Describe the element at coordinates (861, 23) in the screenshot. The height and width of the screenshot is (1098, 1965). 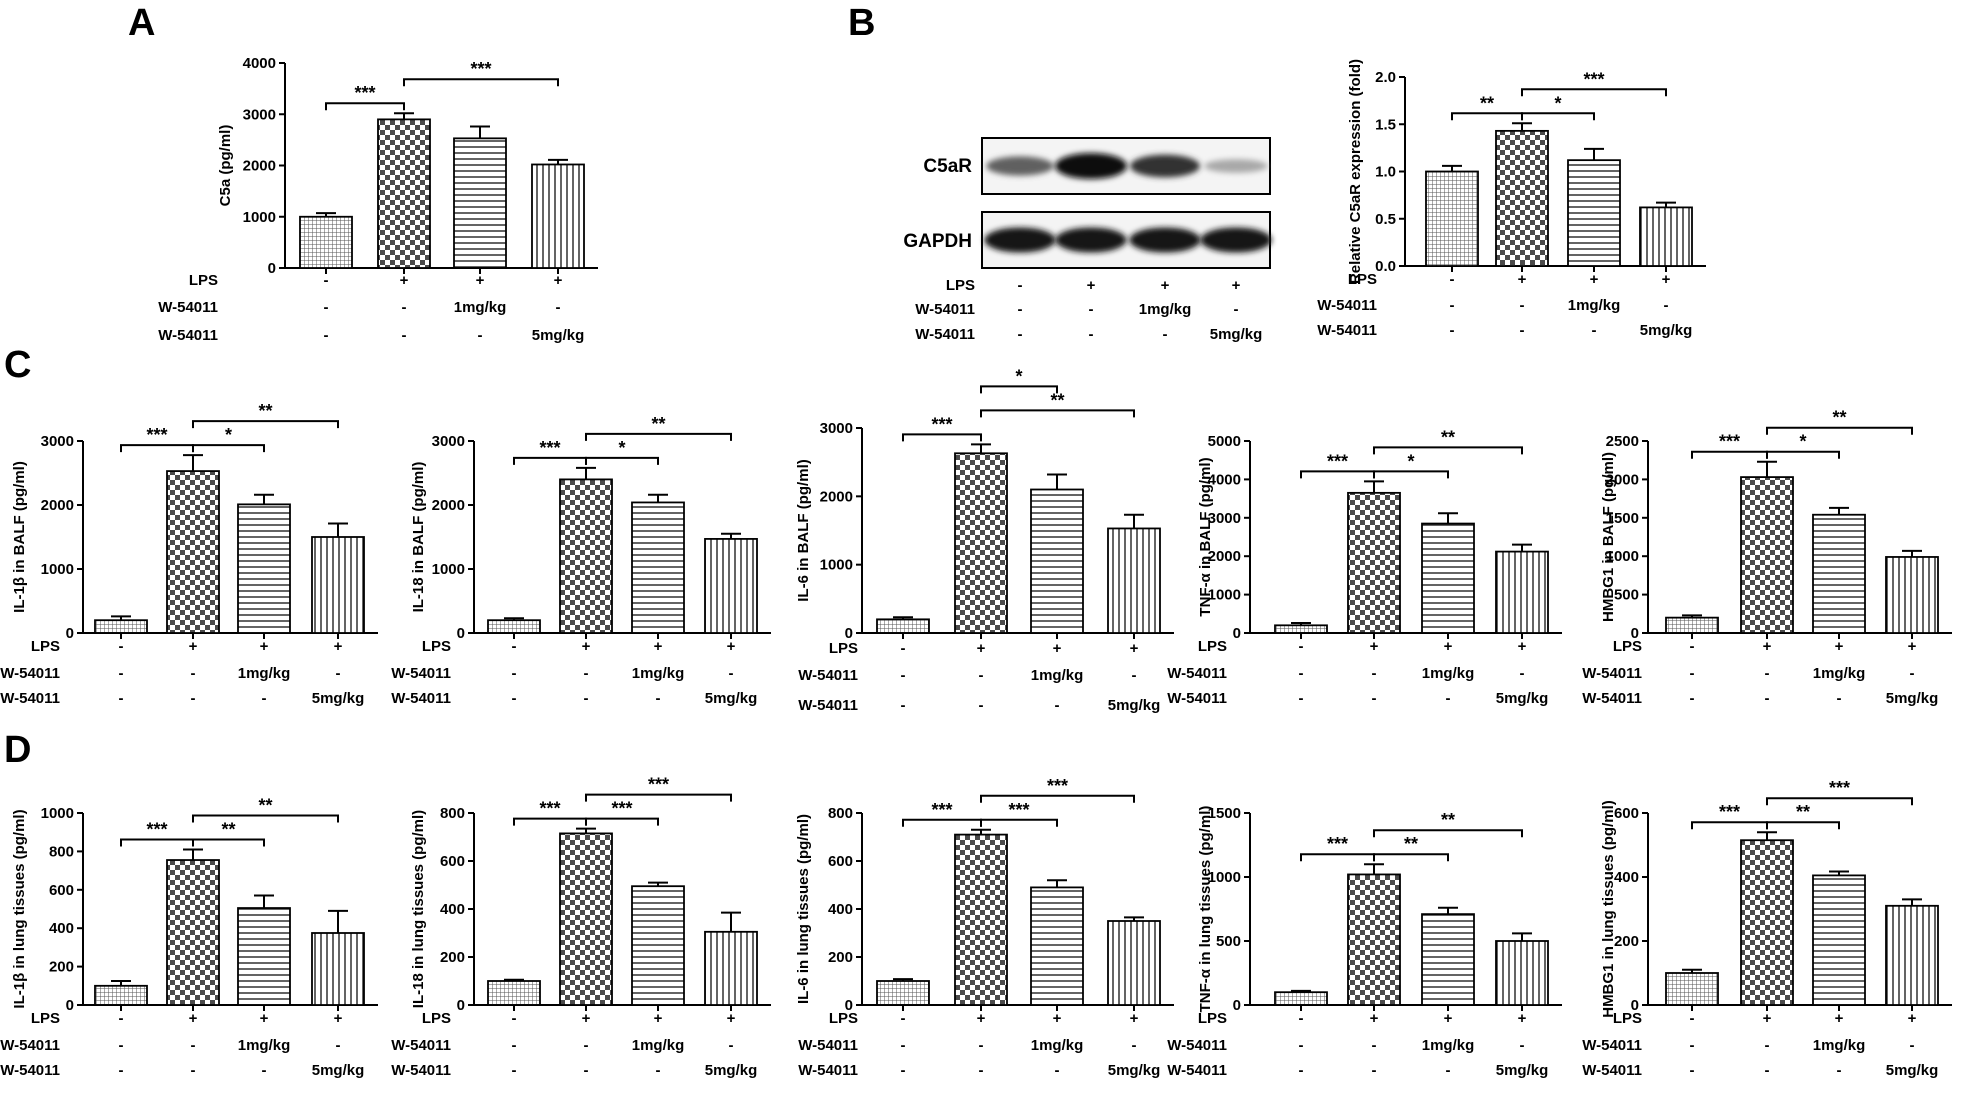
I see `panel-letter-b: B` at that location.